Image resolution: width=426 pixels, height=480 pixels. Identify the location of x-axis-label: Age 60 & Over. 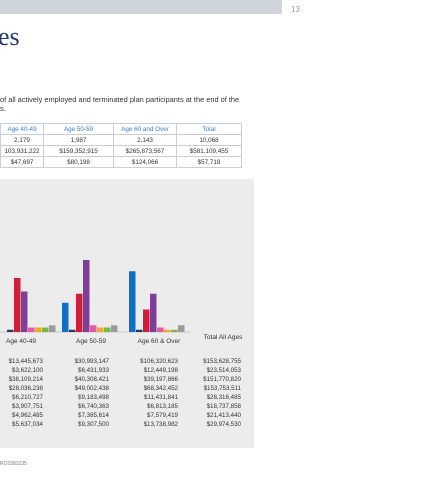
(159, 341).